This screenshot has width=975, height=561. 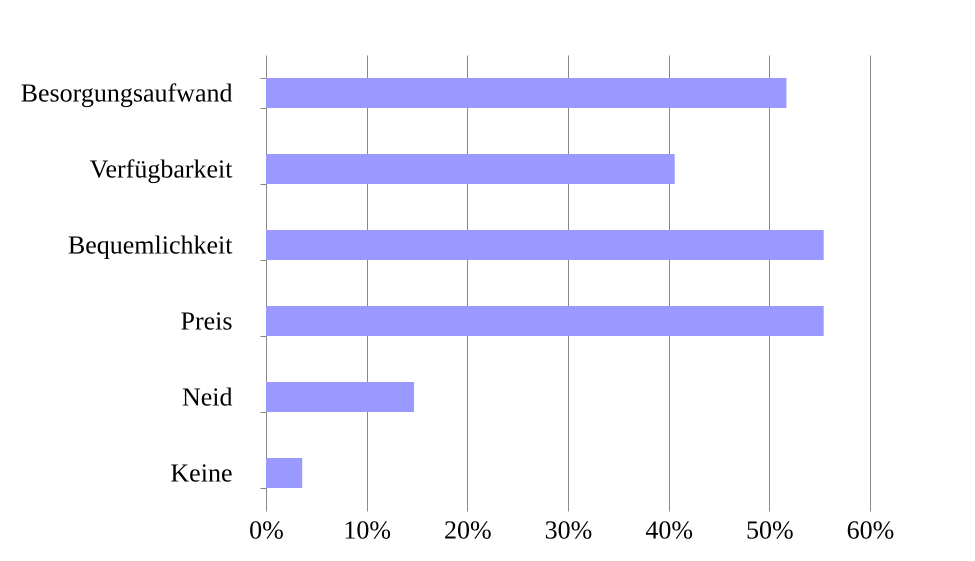 I want to click on x-tick-label: 60%, so click(x=870, y=530).